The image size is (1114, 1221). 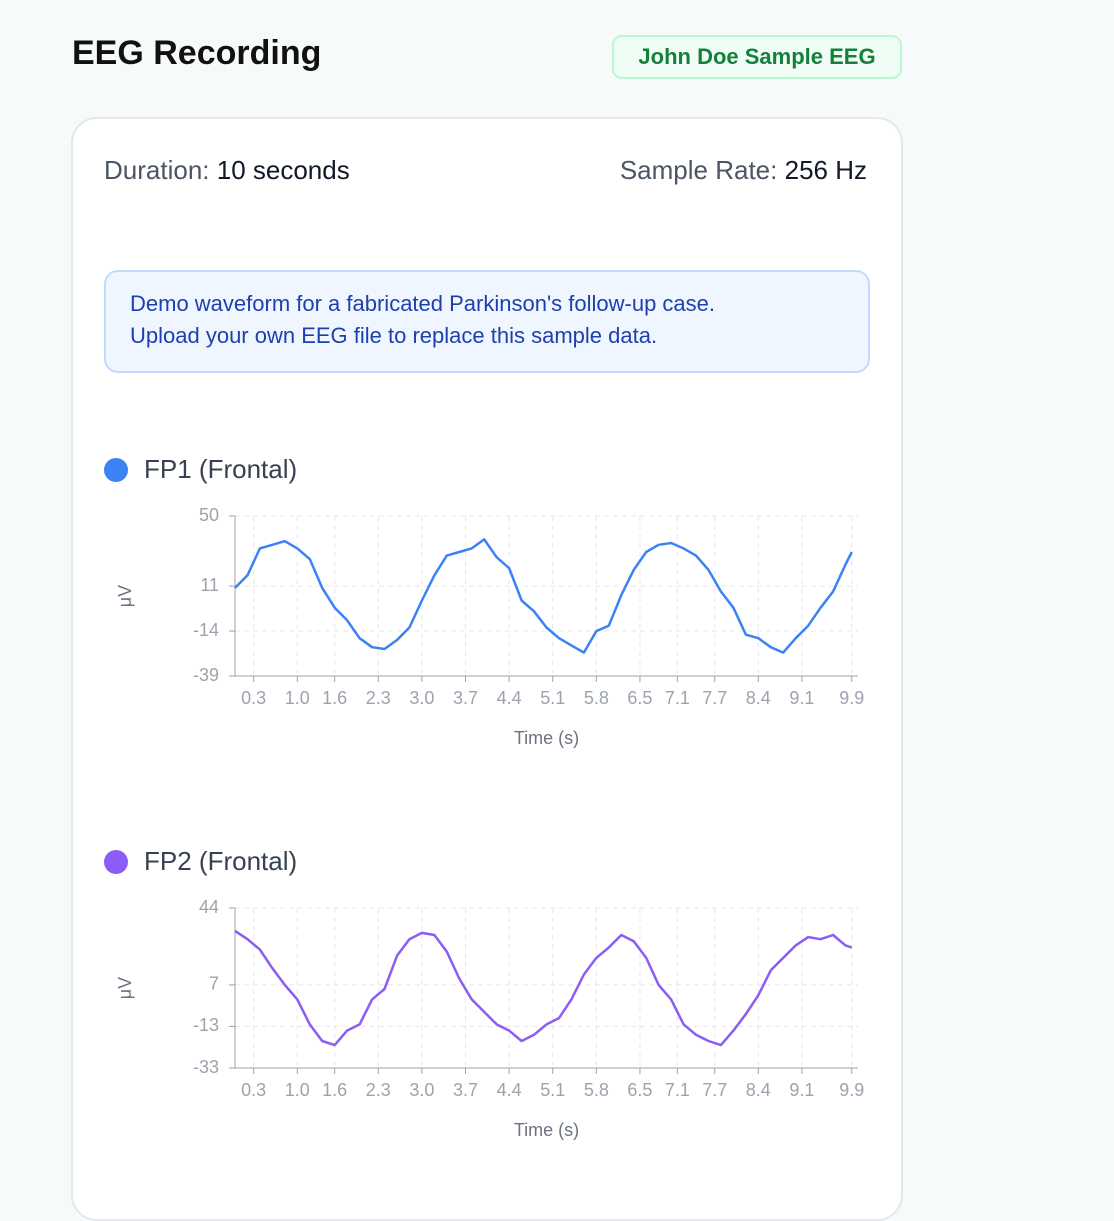 I want to click on channel-title: FP1 (Frontal), so click(x=220, y=469).